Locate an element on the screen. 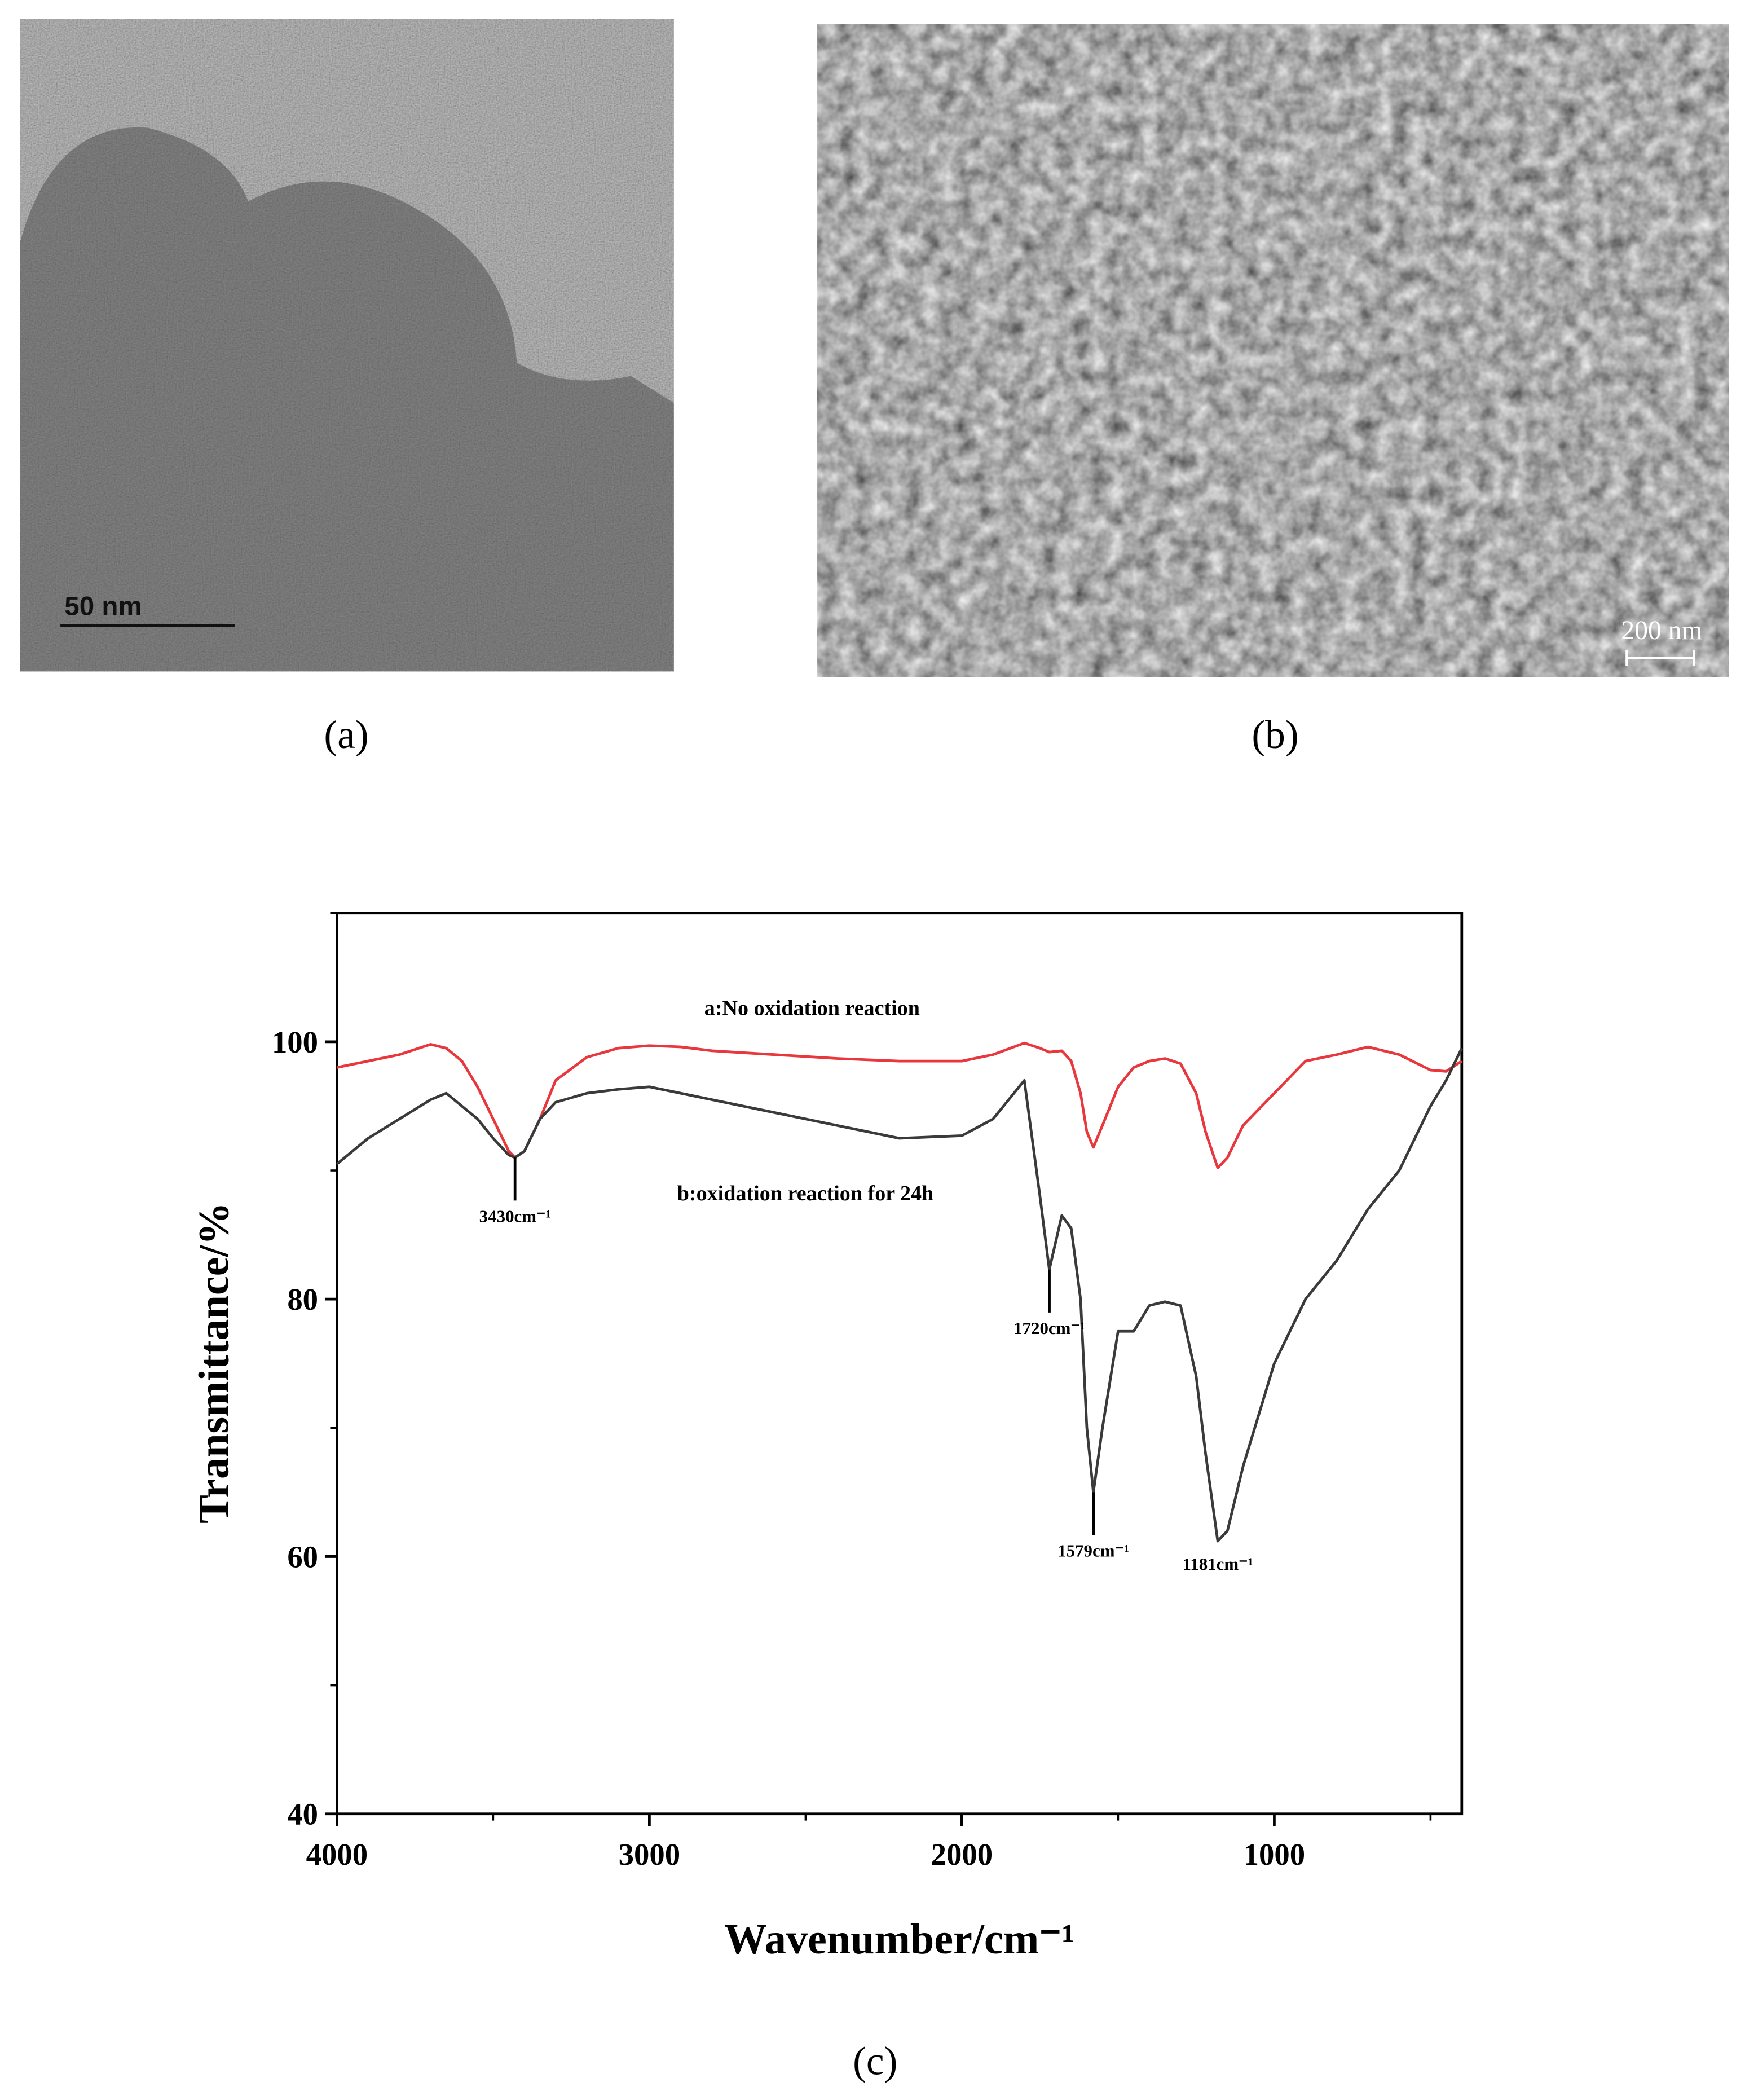 This screenshot has width=1745, height=2100. panel-label: (a) is located at coordinates (346, 735).